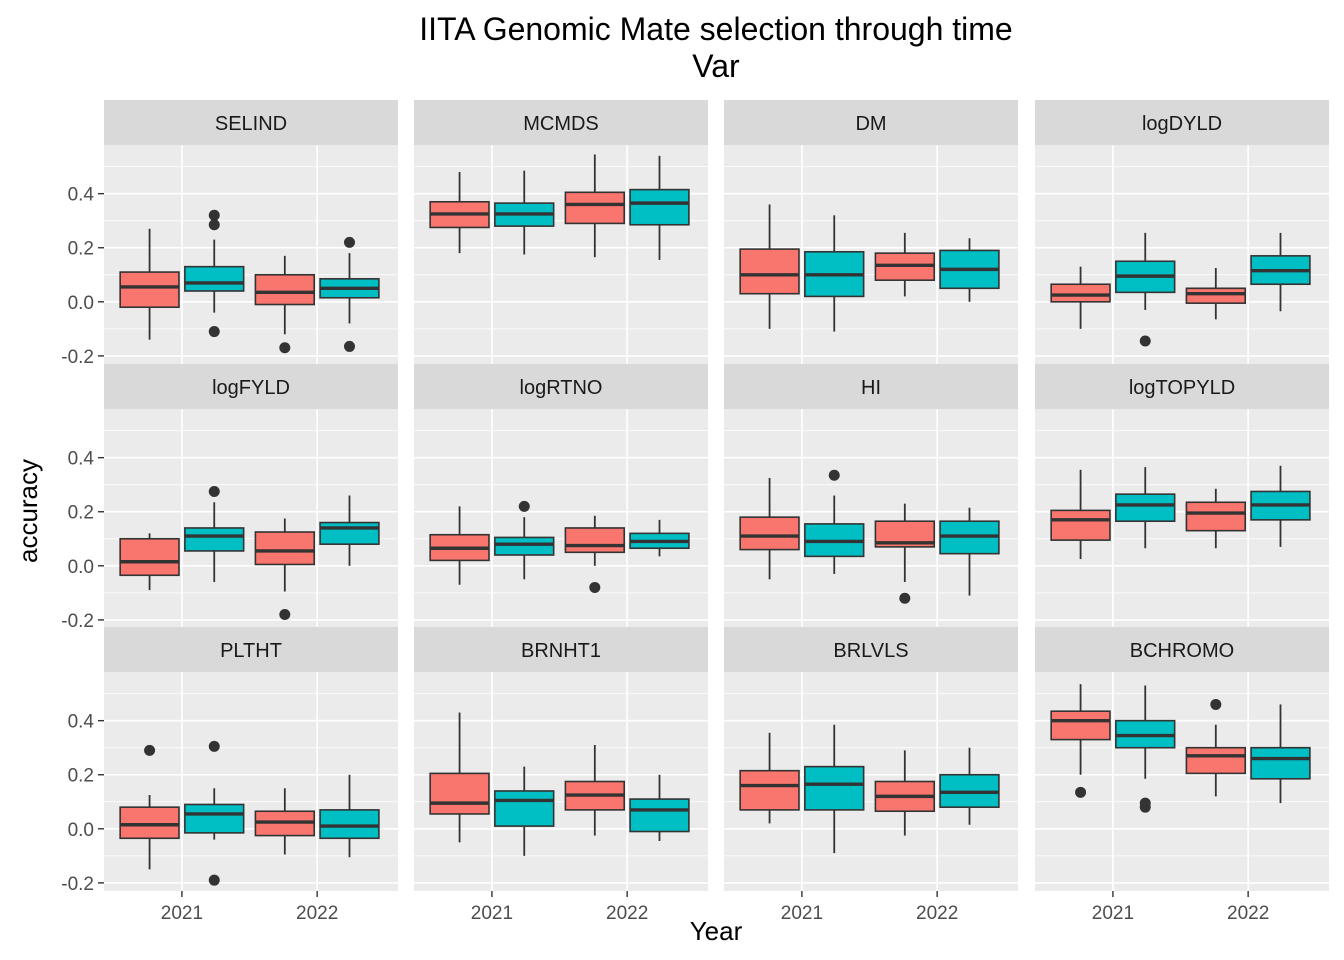 This screenshot has height=960, width=1344. What do you see at coordinates (871, 775) in the screenshot?
I see `facet-panel: BRLVLS 2021 2022` at bounding box center [871, 775].